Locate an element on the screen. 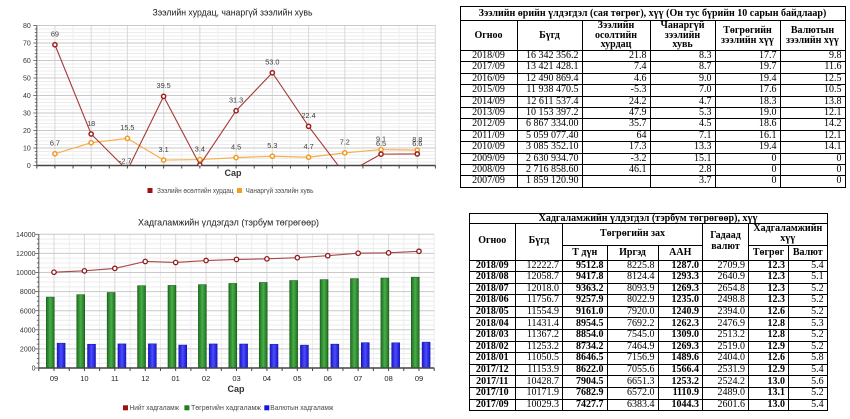 This screenshot has width=850, height=419. svg-text: Валютын хадгаламж is located at coordinates (301, 407).